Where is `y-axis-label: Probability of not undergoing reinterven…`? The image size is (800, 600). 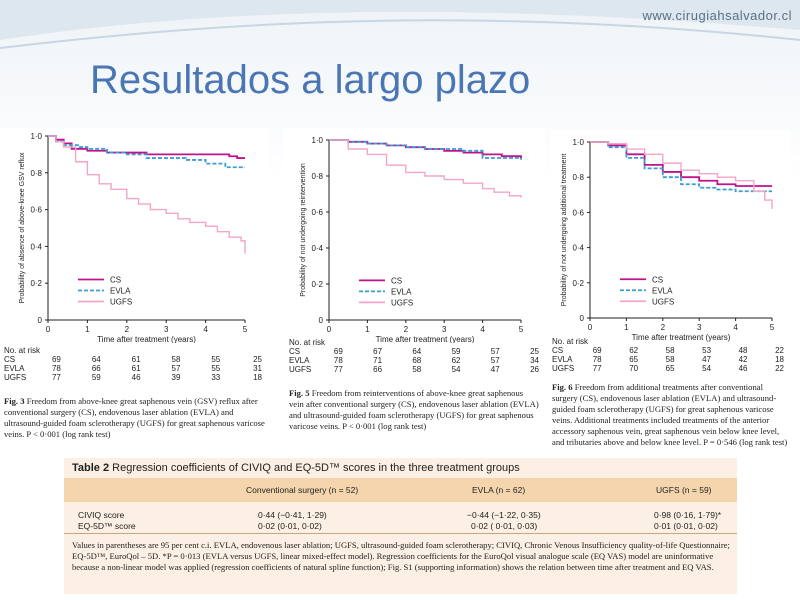
y-axis-label: Probability of not undergoing reinterven… is located at coordinates (303, 230).